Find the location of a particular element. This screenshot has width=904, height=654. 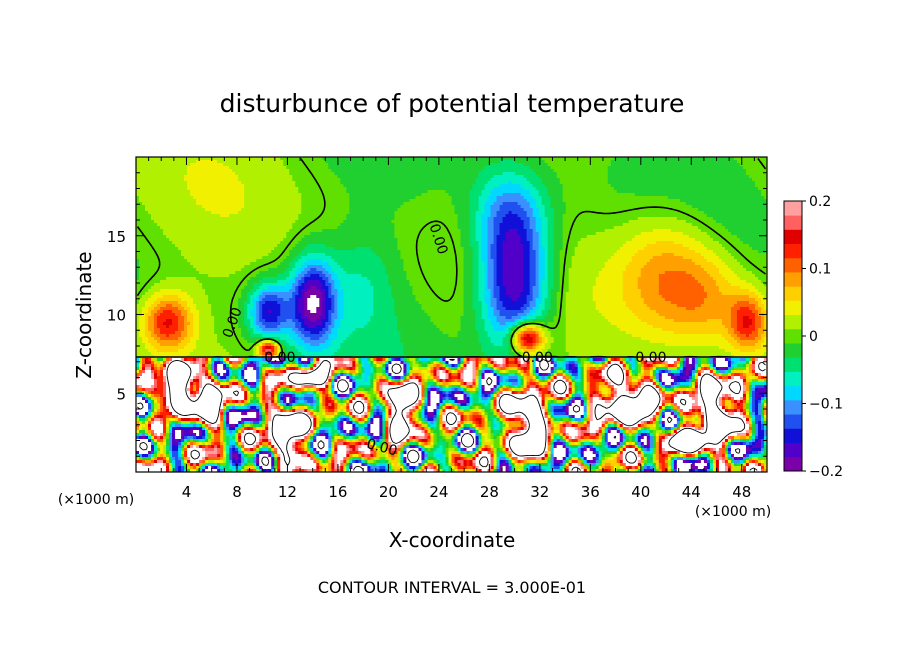

chart-title: disturbunce of potential temperature is located at coordinates (452, 103).